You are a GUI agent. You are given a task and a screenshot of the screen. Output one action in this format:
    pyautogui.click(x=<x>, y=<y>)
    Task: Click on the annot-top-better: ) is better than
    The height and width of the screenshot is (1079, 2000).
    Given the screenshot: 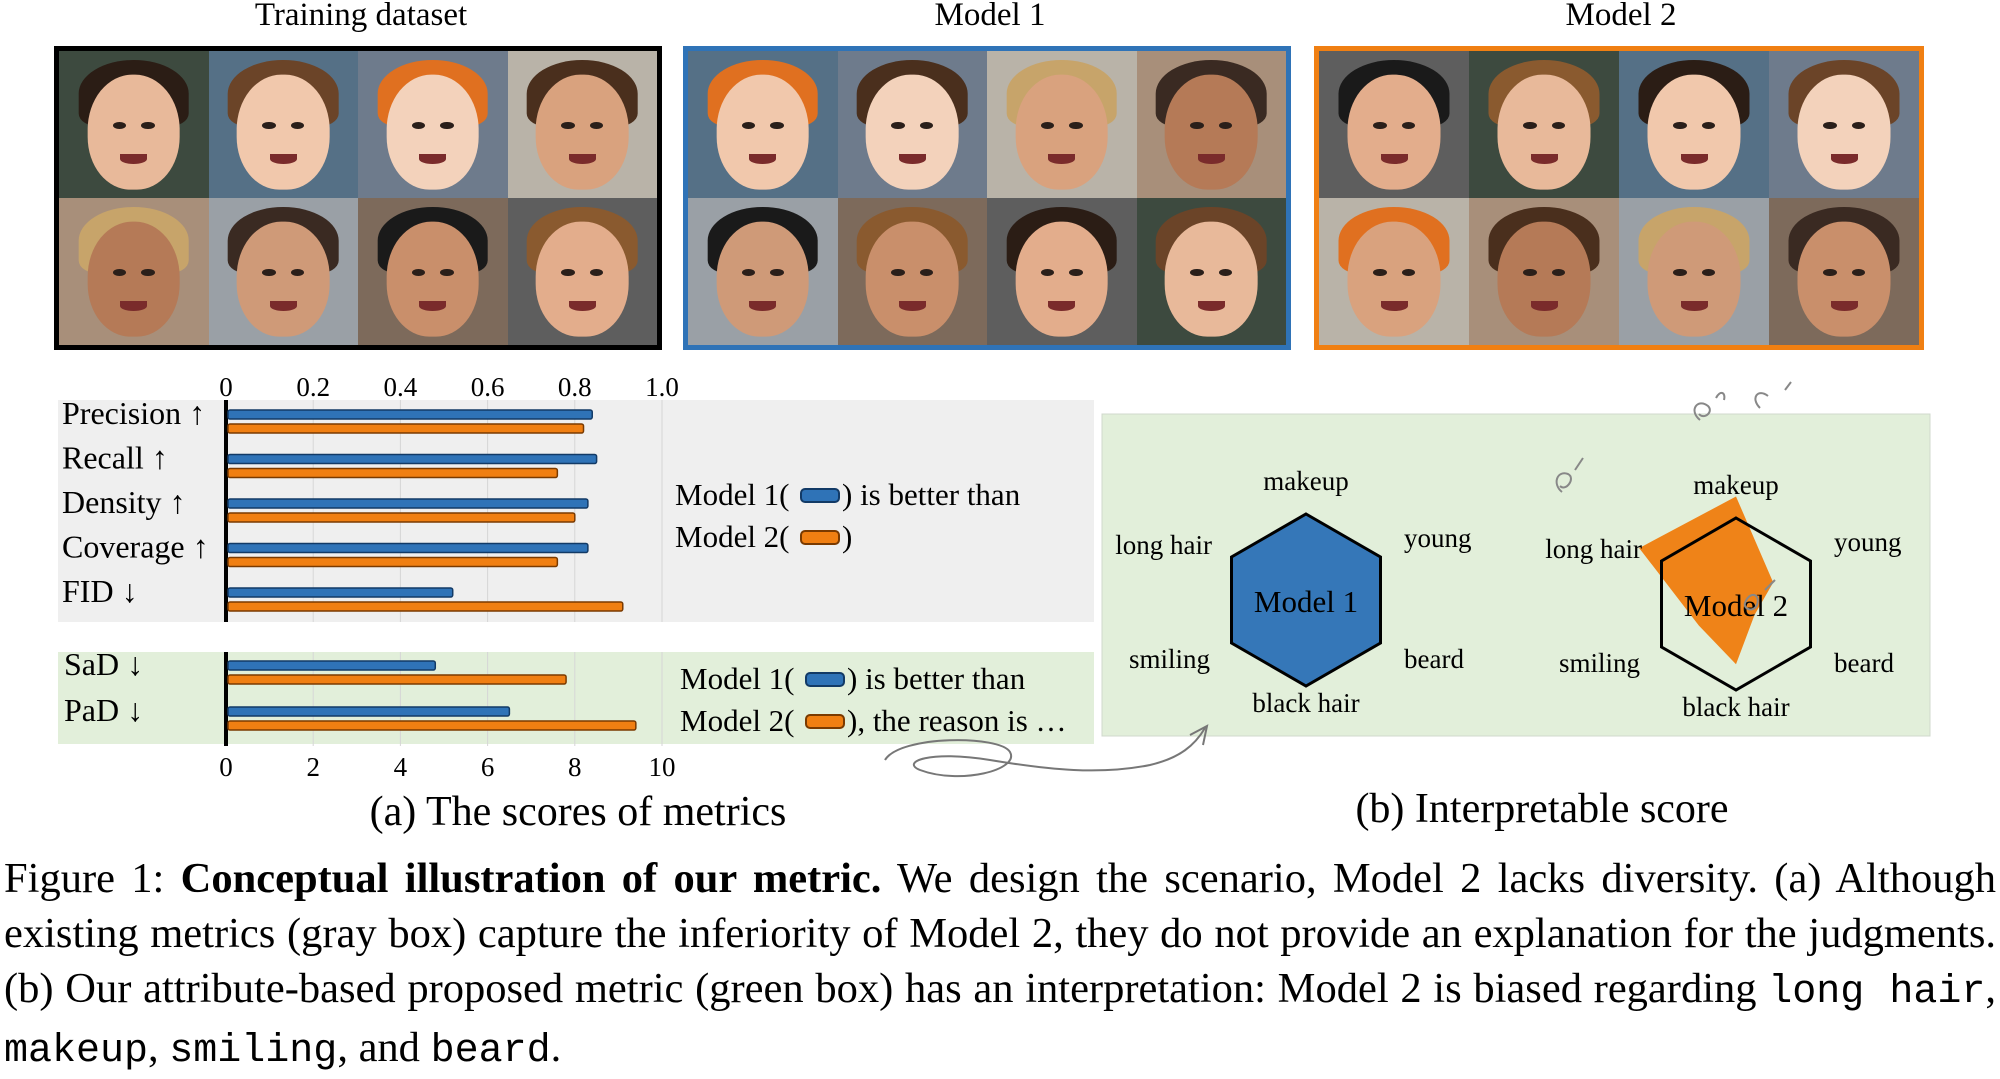 What is the action you would take?
    pyautogui.click(x=931, y=494)
    